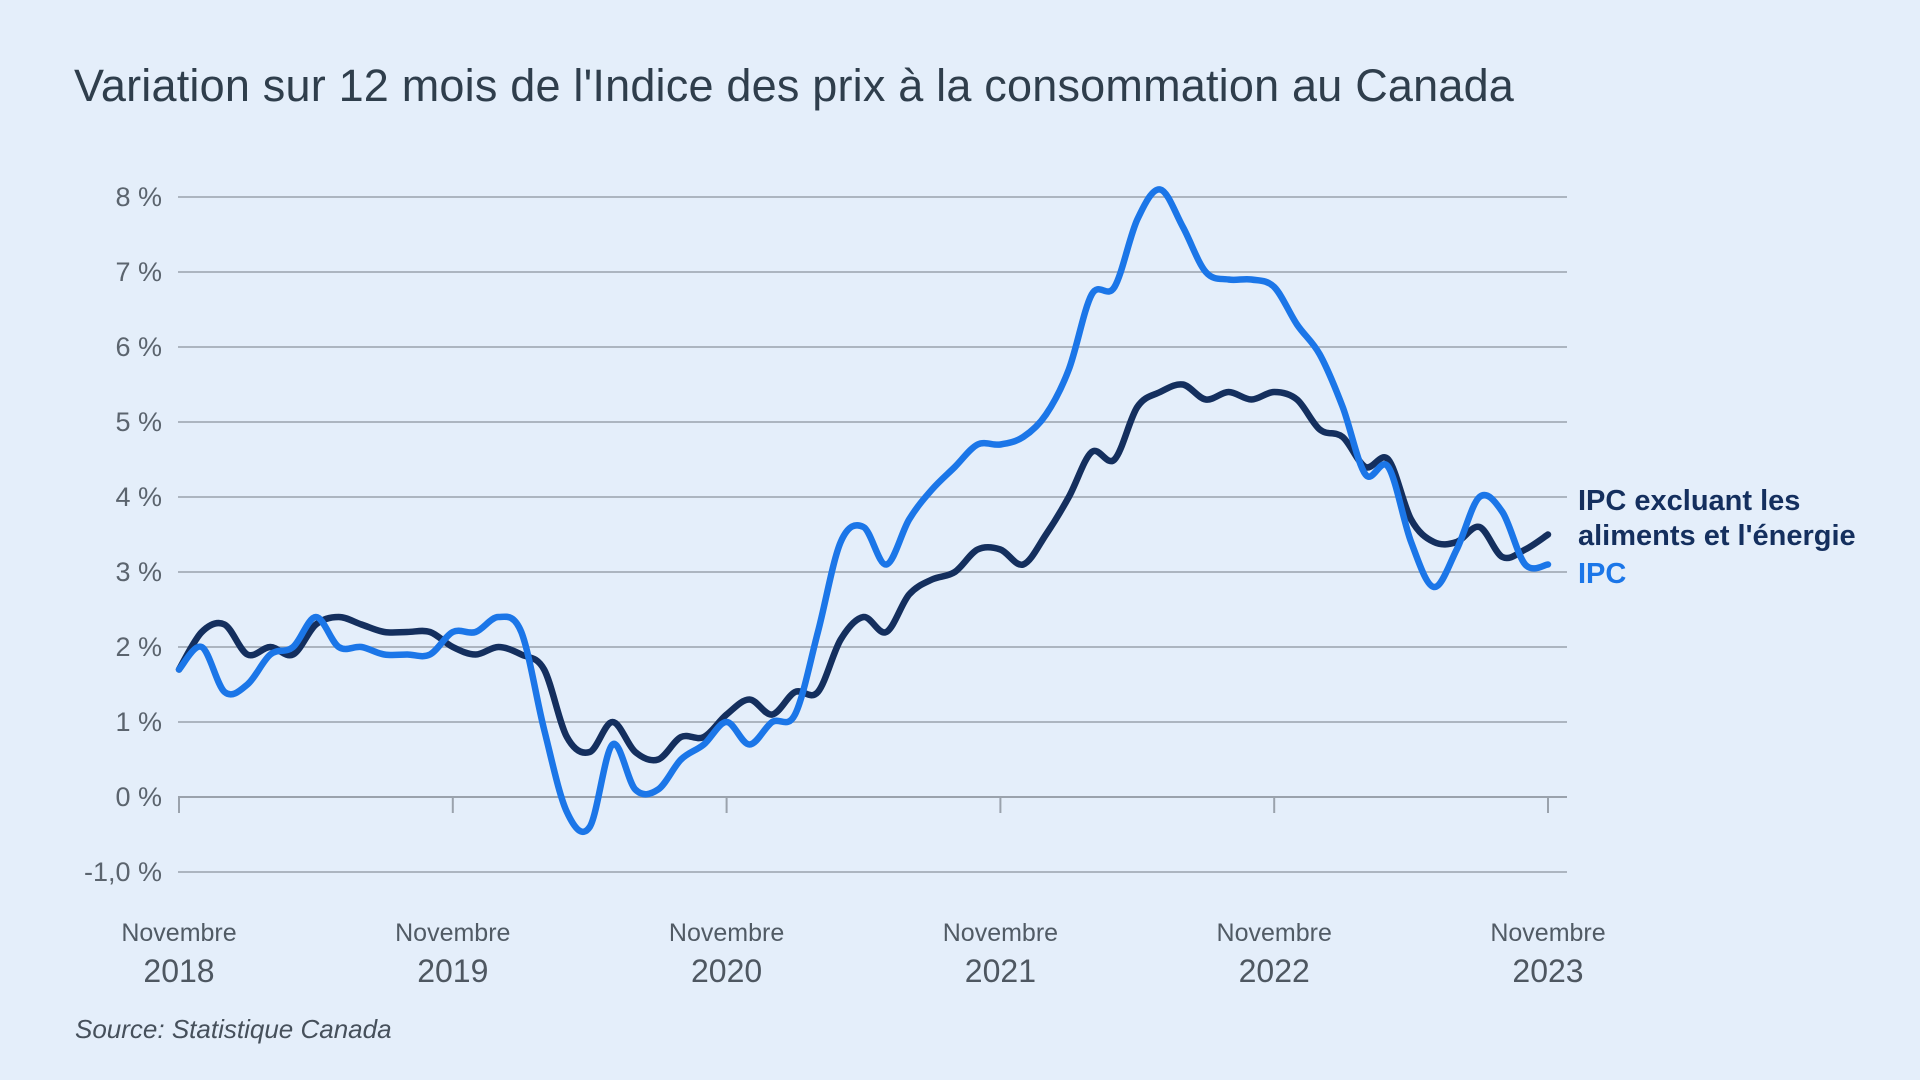 Image resolution: width=1920 pixels, height=1080 pixels. What do you see at coordinates (1274, 971) in the screenshot?
I see `x-axis-label-year: 2022` at bounding box center [1274, 971].